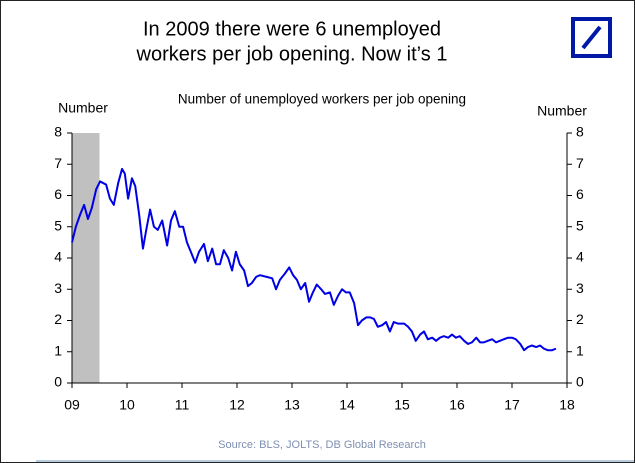 This screenshot has height=463, width=635. What do you see at coordinates (322, 445) in the screenshot?
I see `source: Source: BLS, JOLTS, DB Global Research` at bounding box center [322, 445].